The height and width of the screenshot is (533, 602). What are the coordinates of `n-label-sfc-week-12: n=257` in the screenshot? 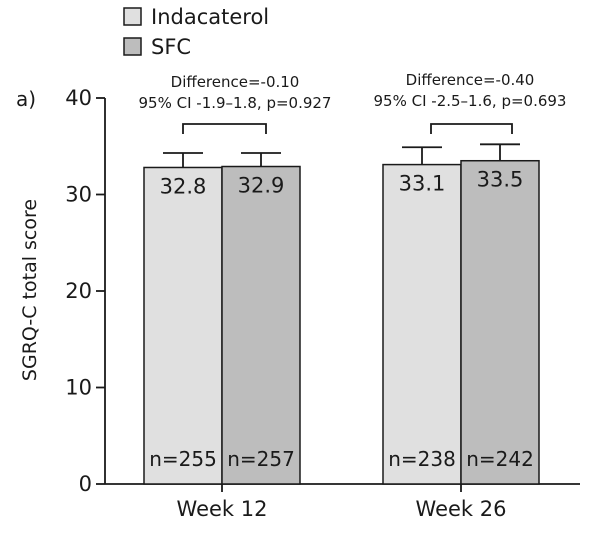 It's located at (261, 459).